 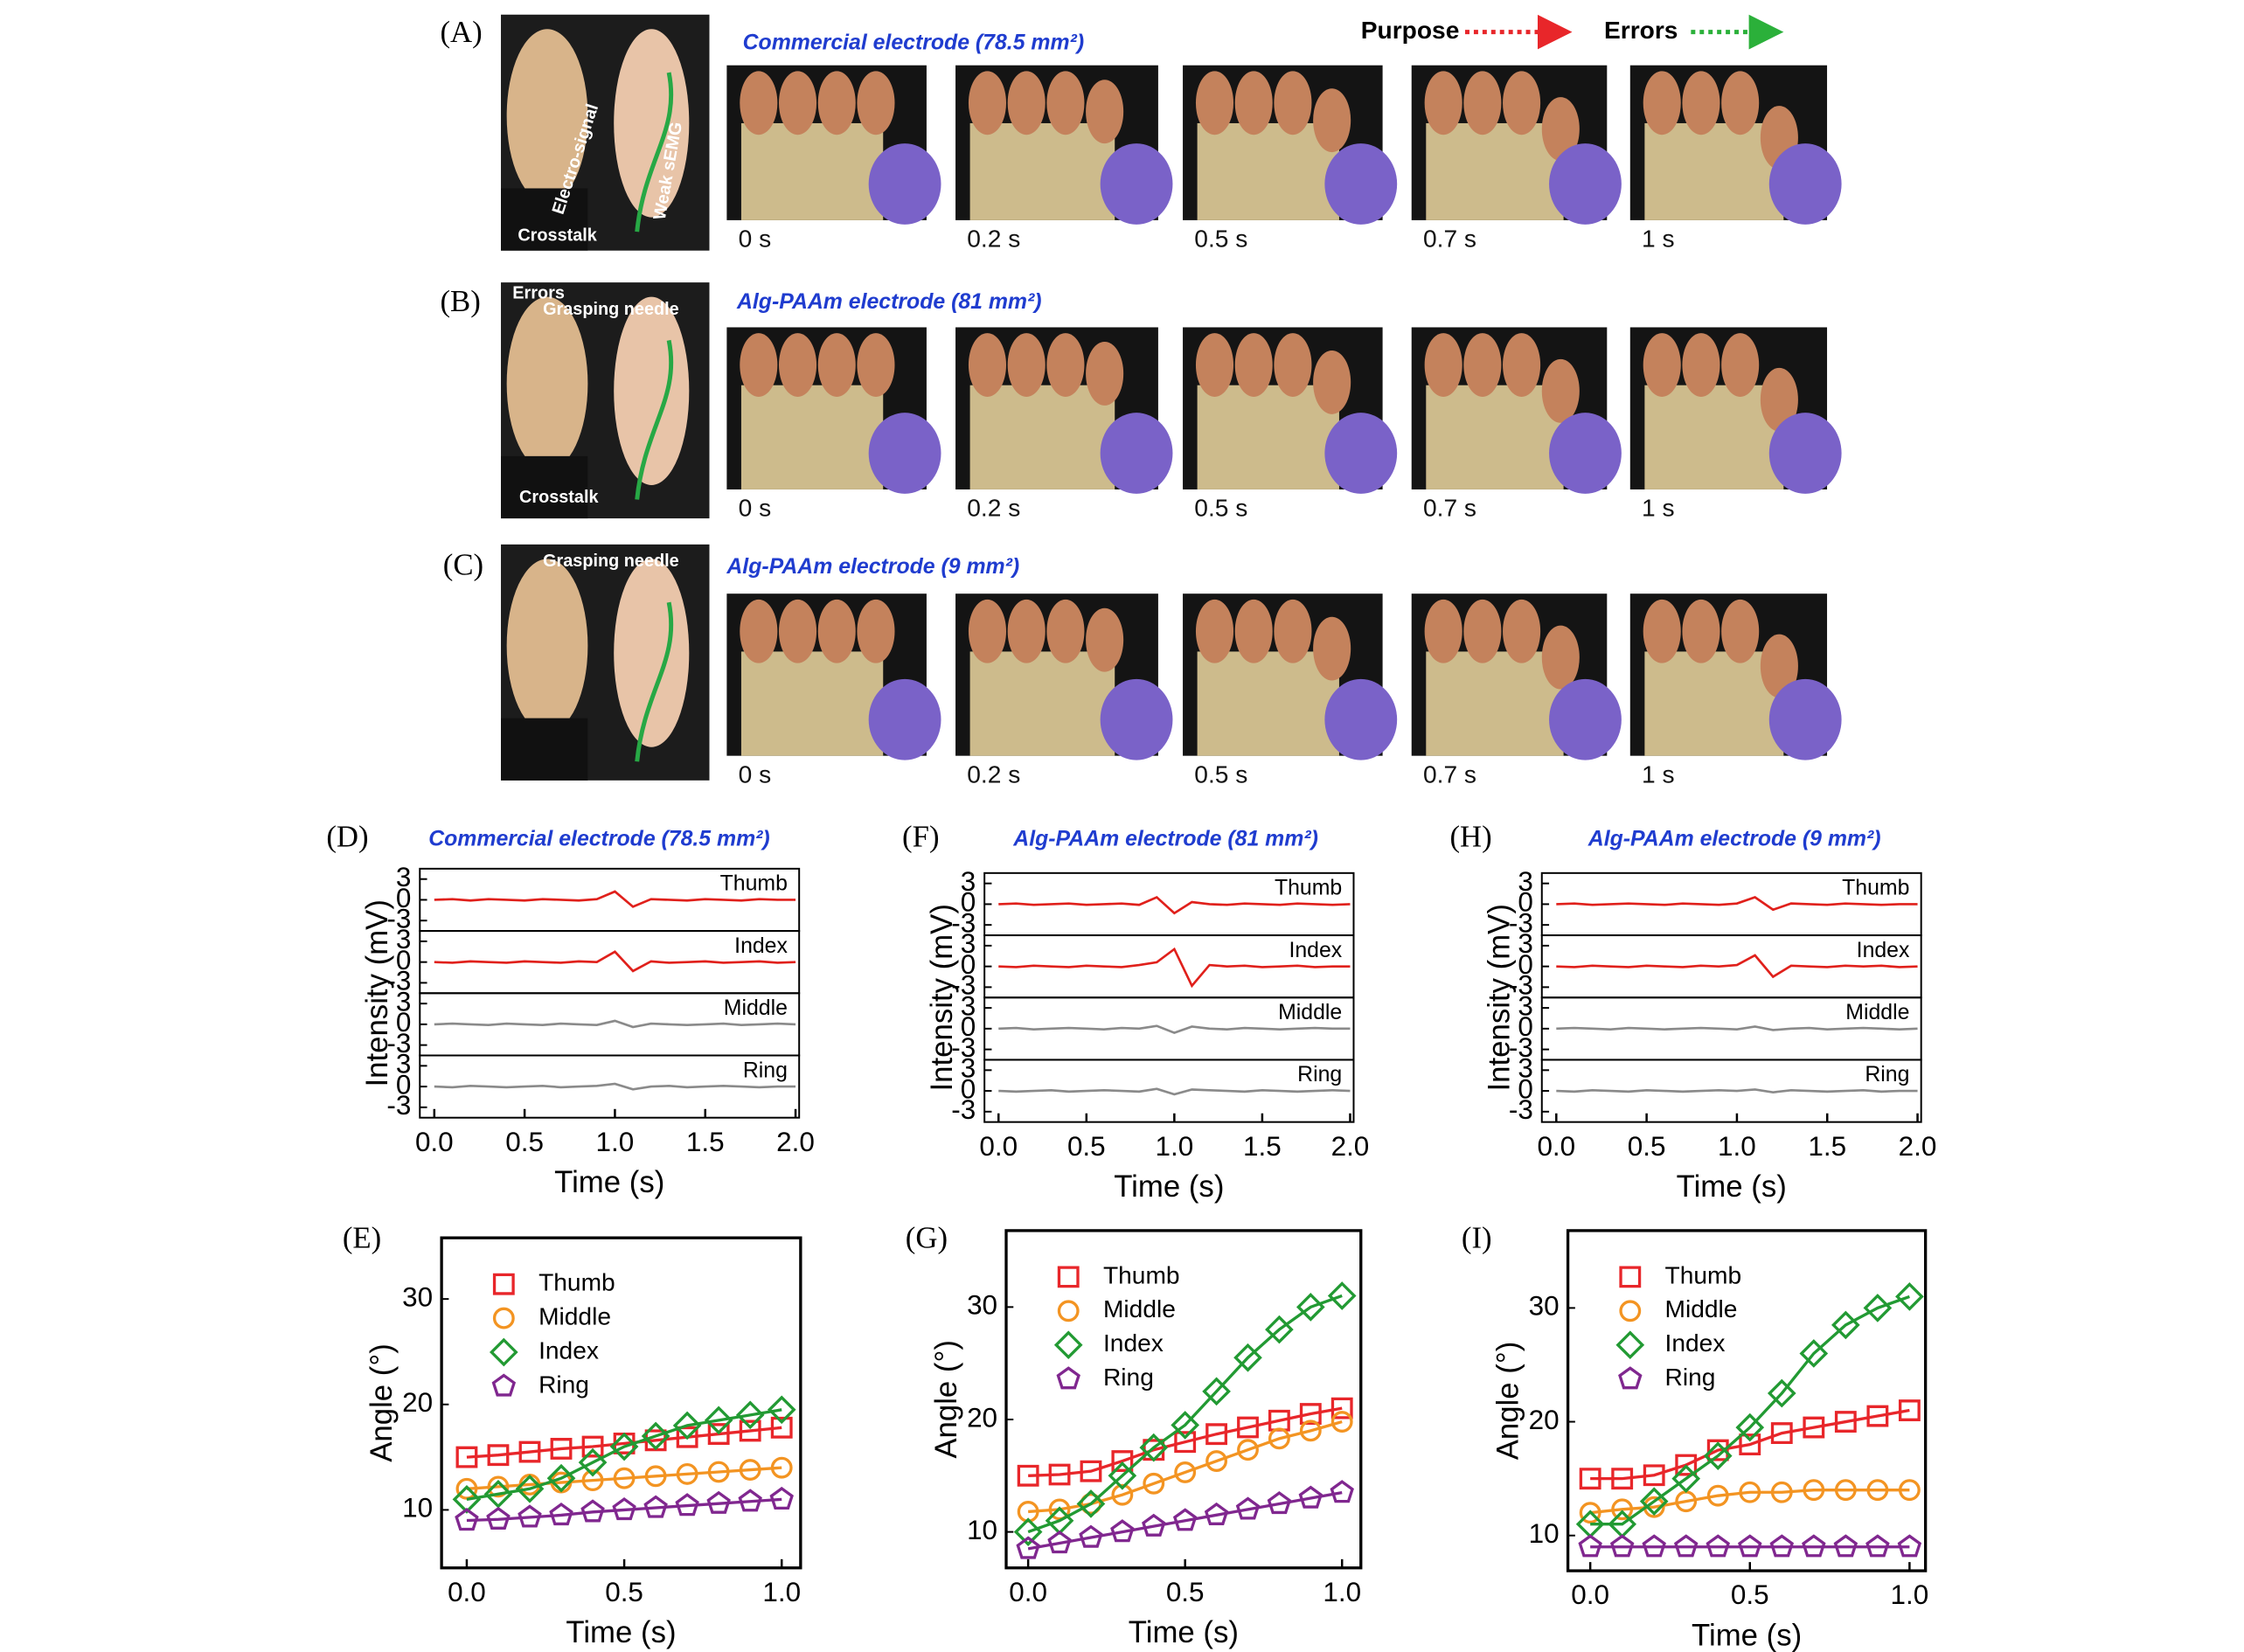 What do you see at coordinates (621, 1403) in the screenshot?
I see `plot-frame` at bounding box center [621, 1403].